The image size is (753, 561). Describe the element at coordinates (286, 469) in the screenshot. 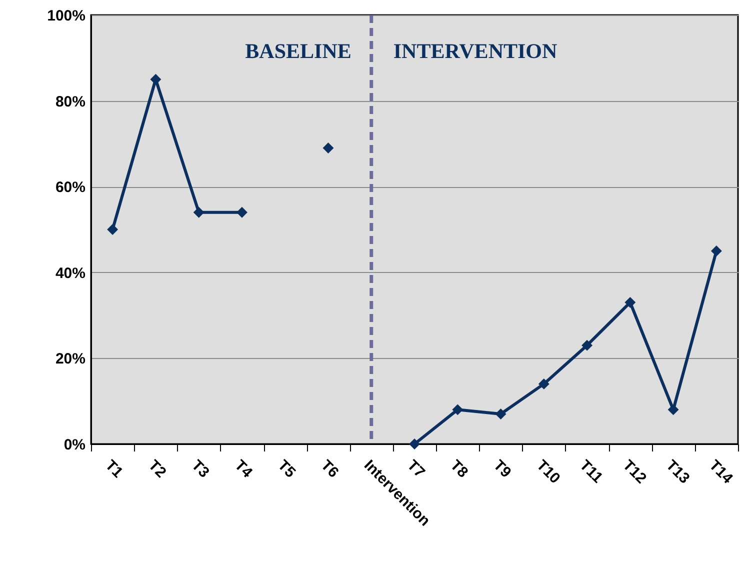

I see `x-tick-label: T5` at that location.